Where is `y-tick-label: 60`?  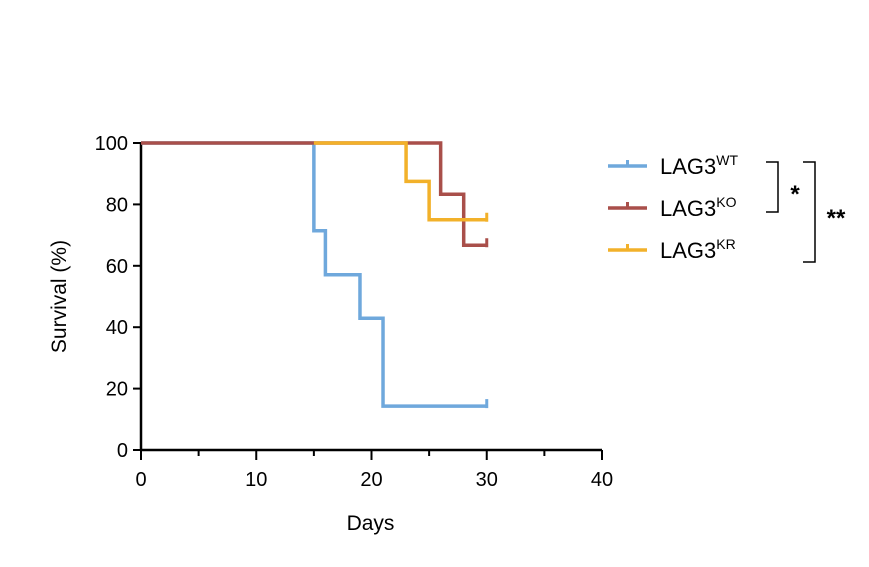 y-tick-label: 60 is located at coordinates (117, 267).